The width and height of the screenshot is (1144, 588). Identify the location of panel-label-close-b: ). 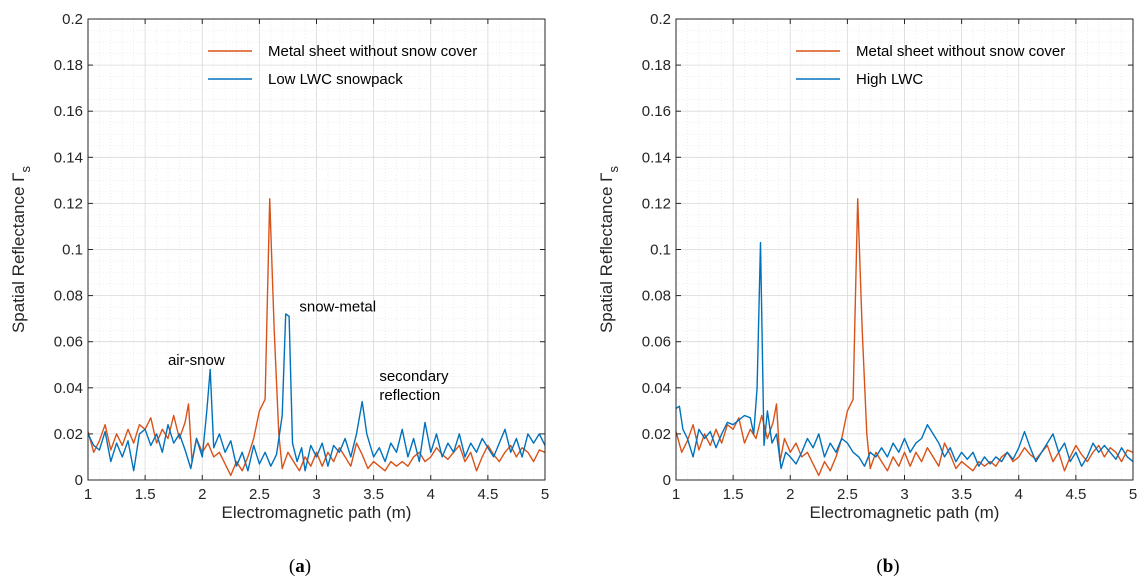
(896, 566).